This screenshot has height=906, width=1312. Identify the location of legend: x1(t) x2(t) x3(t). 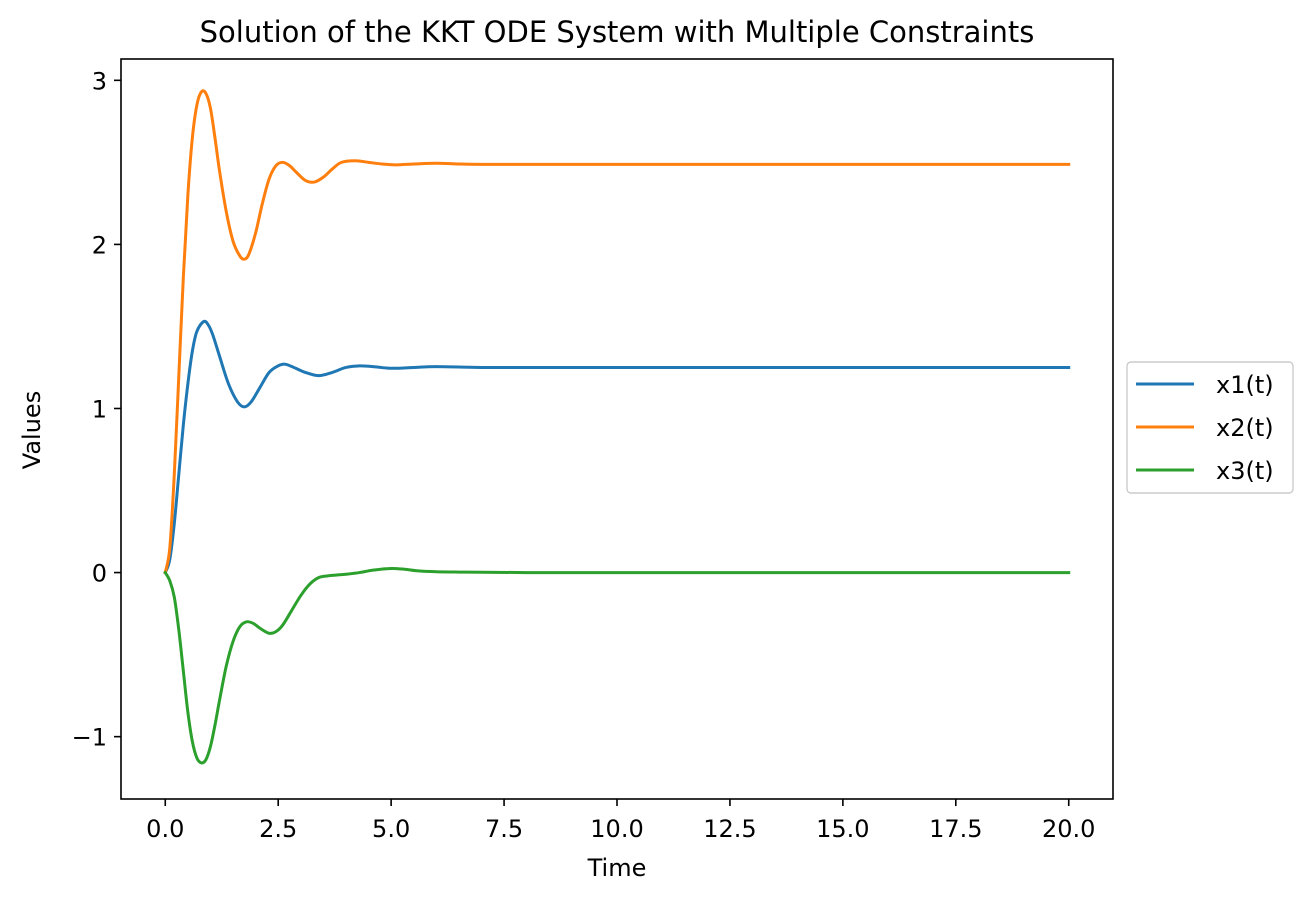
(1210, 427).